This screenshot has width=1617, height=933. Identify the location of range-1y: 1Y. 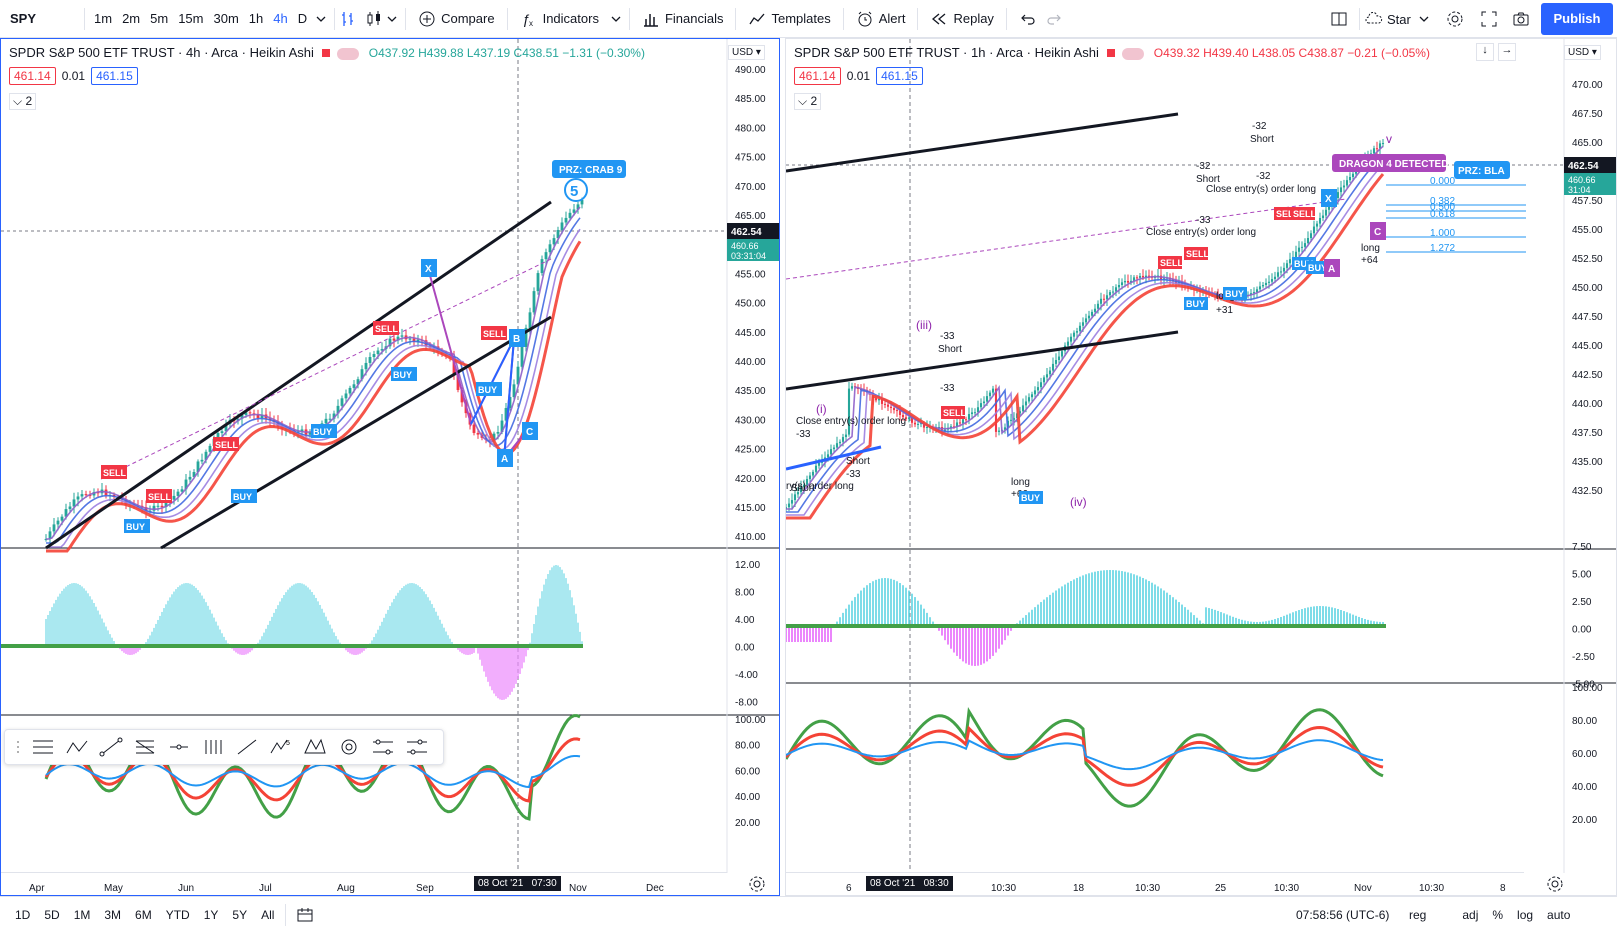
(211, 915).